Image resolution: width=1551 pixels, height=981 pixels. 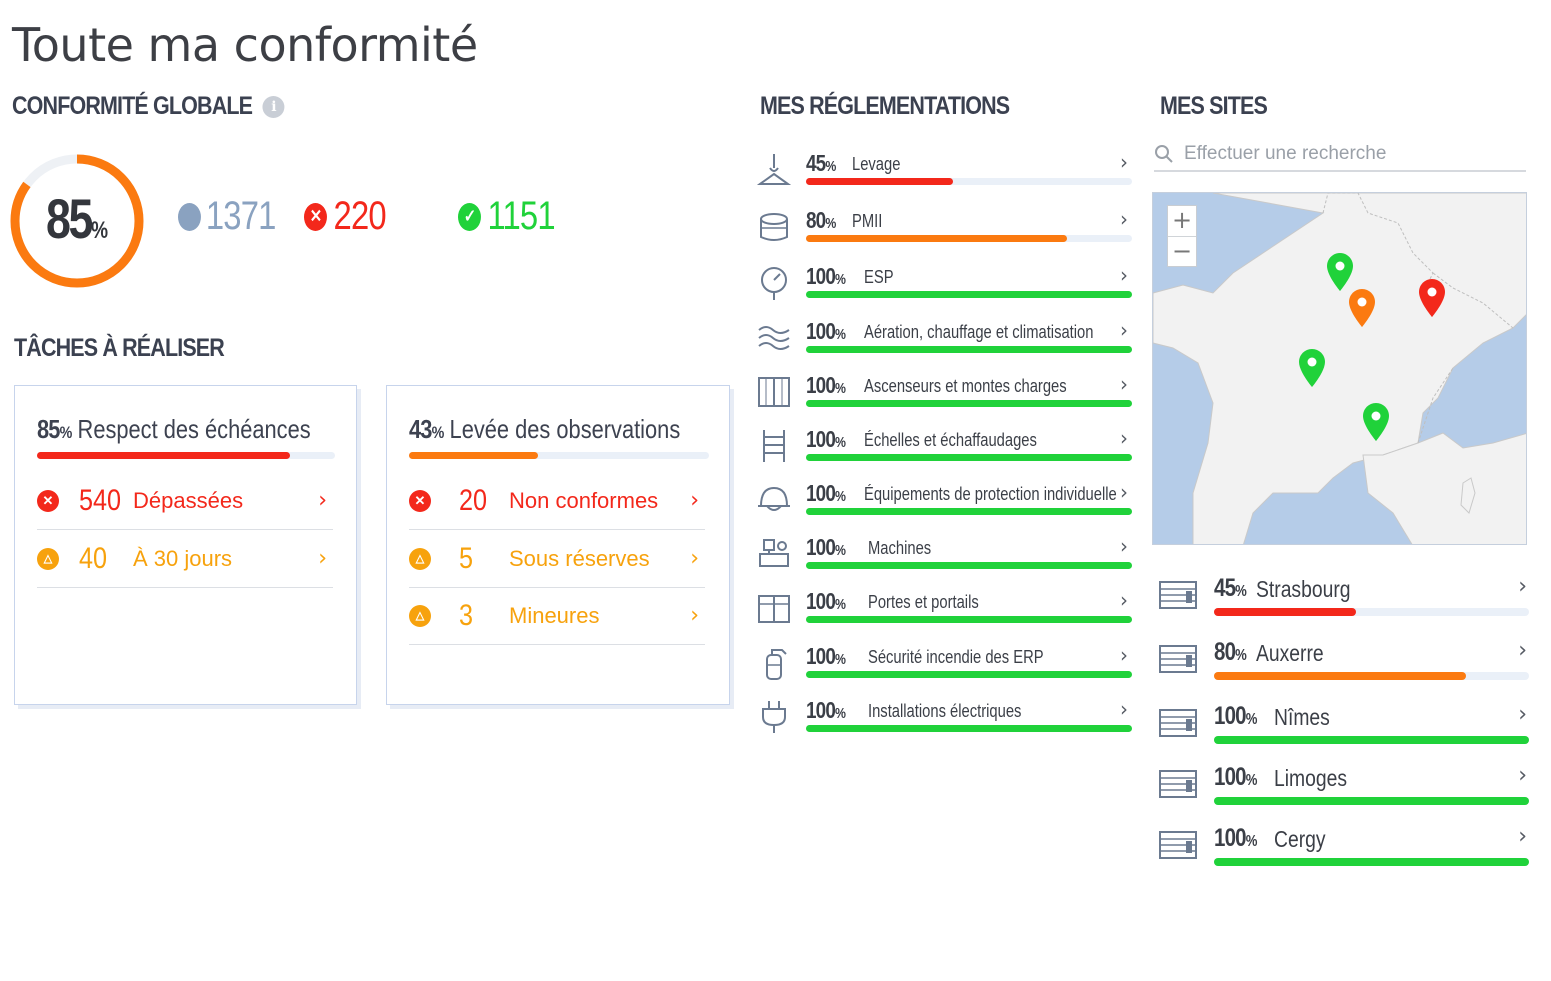 I want to click on map-marker-red-icon, so click(x=1432, y=298).